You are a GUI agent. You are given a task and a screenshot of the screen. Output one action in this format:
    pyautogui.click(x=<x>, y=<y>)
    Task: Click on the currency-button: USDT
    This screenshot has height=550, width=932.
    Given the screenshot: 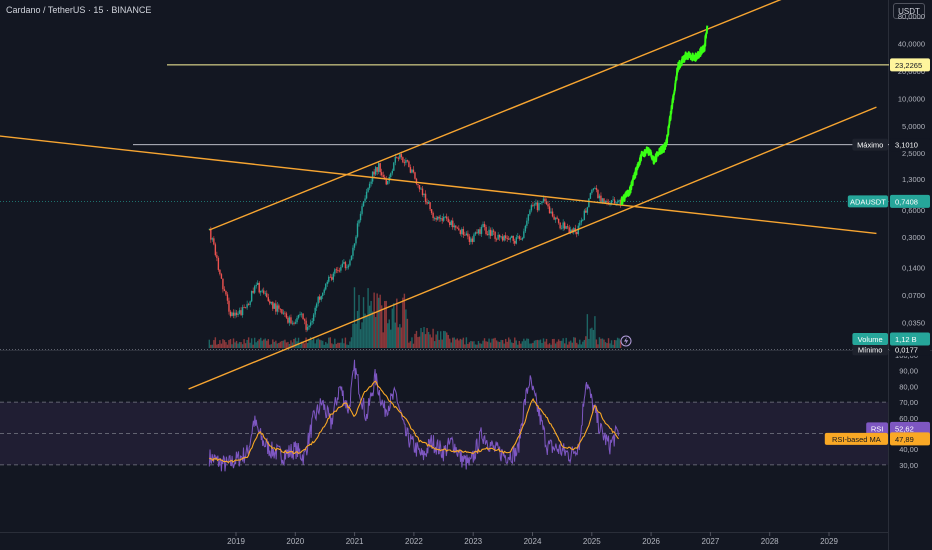 What is the action you would take?
    pyautogui.click(x=909, y=11)
    